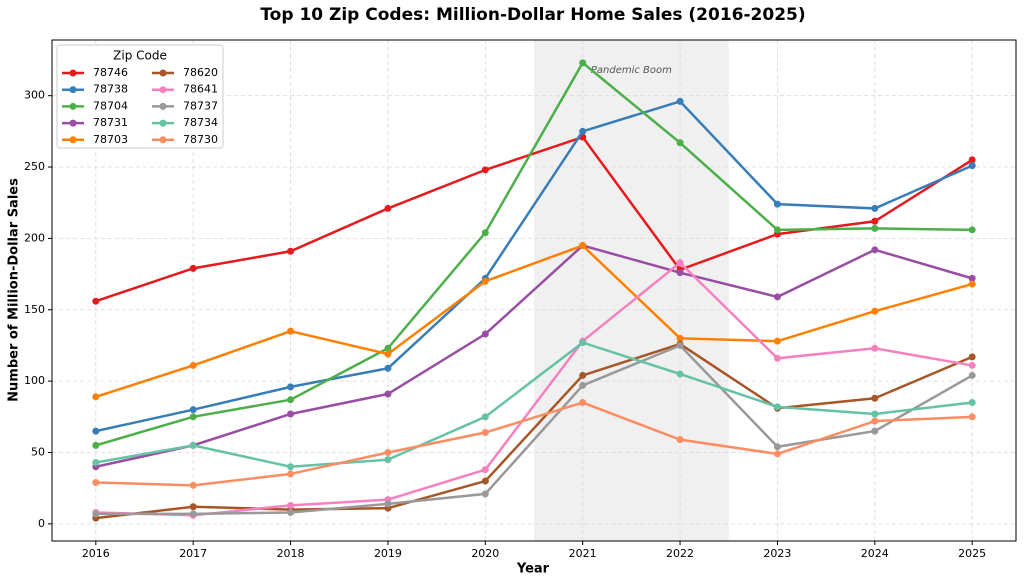 The height and width of the screenshot is (583, 1024). I want to click on x-tick-label: 2018, so click(291, 553).